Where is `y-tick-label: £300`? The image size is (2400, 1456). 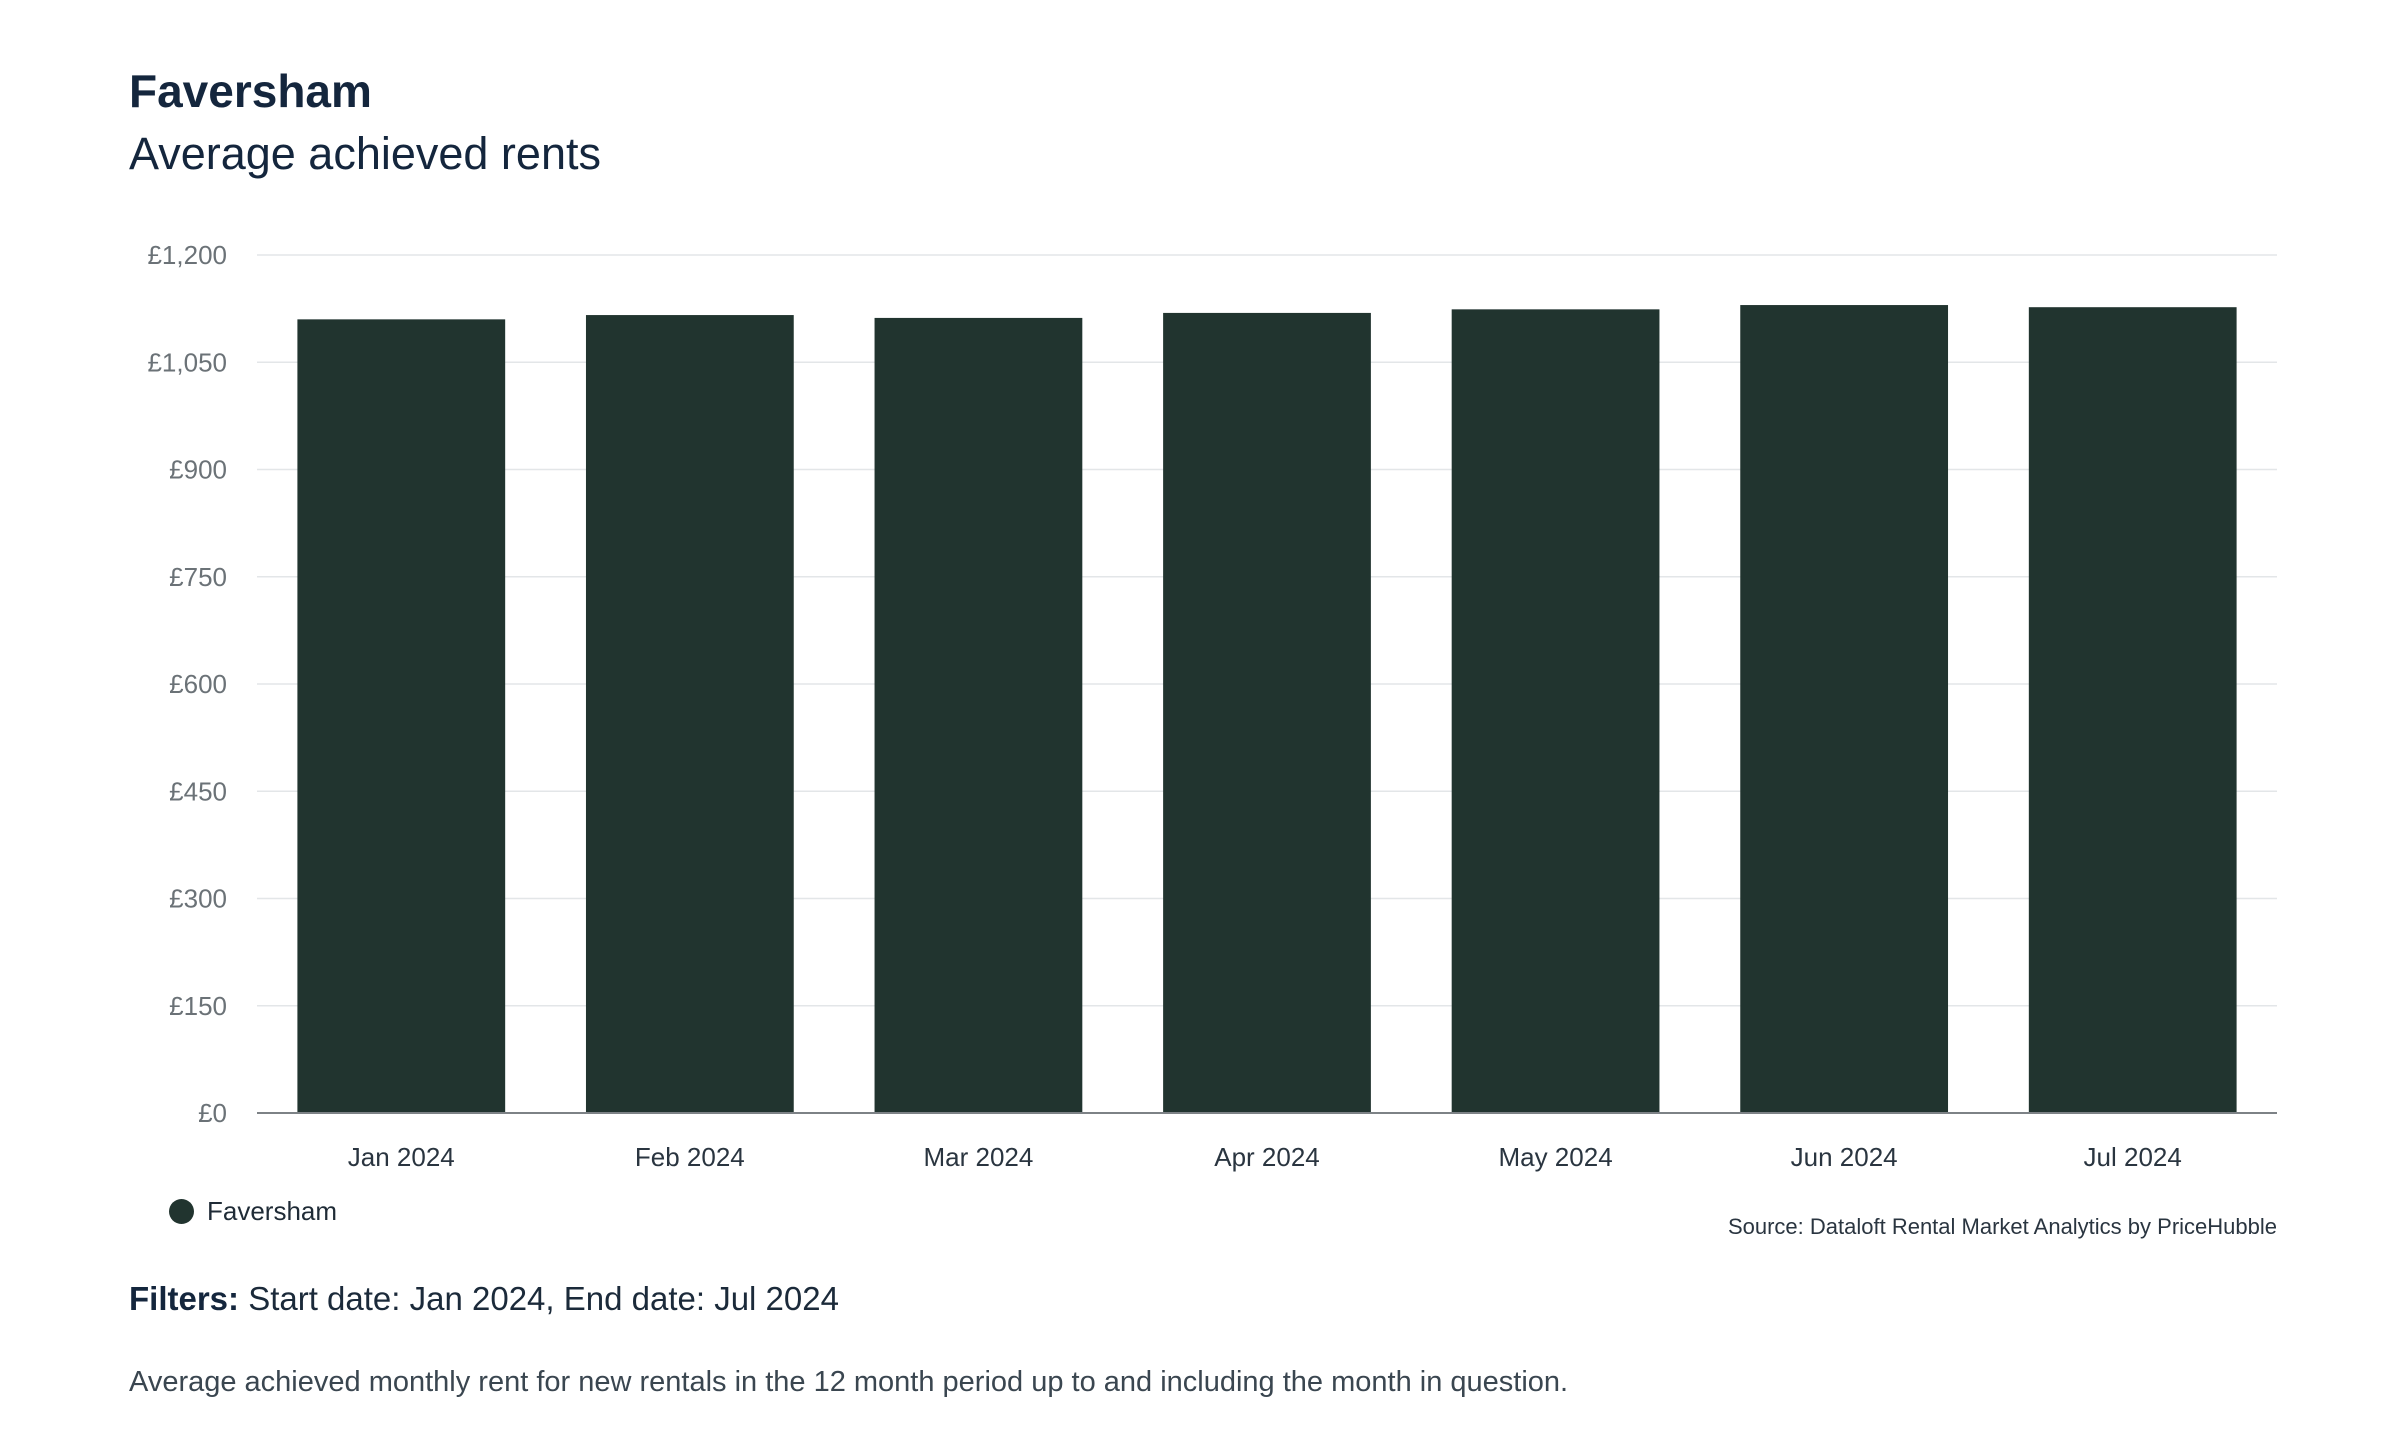 y-tick-label: £300 is located at coordinates (198, 899).